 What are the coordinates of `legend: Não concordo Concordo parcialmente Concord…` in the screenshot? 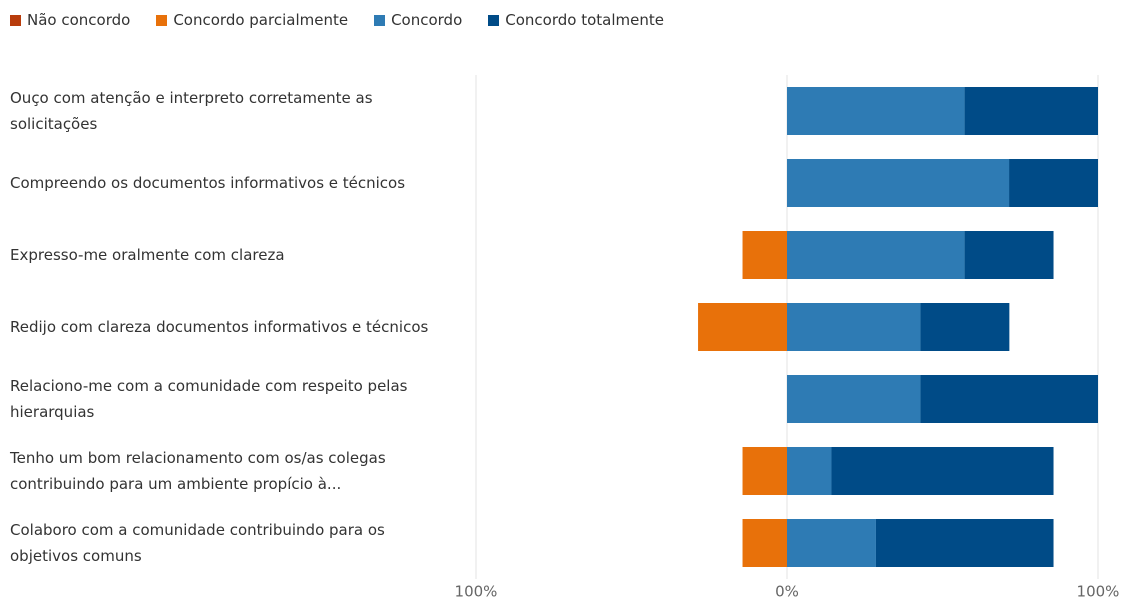 It's located at (337, 20).